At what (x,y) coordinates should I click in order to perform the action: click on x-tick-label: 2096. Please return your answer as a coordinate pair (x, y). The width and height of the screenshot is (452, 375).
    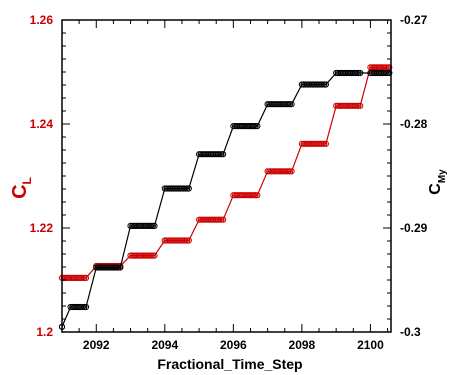
    Looking at the image, I should click on (233, 345).